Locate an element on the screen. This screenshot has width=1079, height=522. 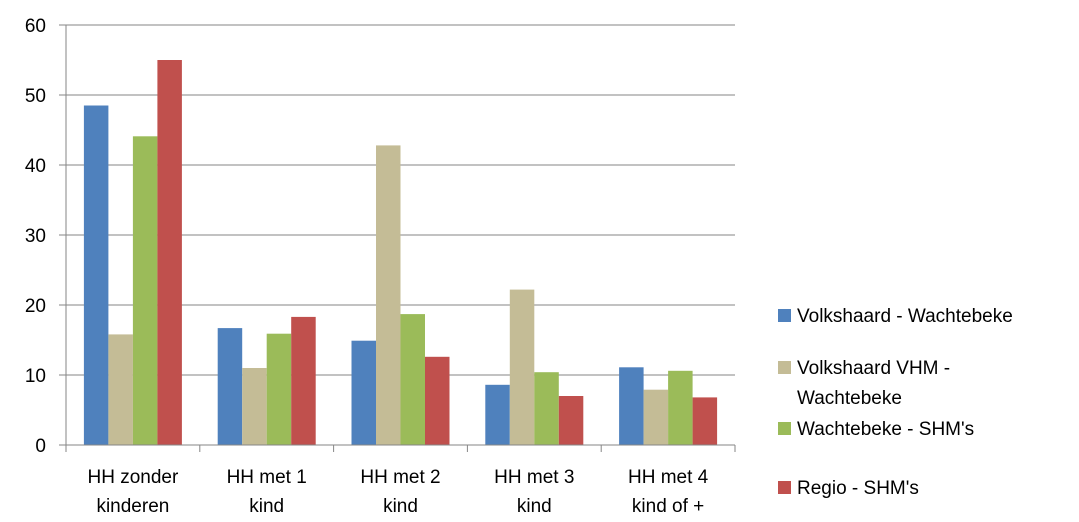
x-category-label: HH met 3 kind is located at coordinates (534, 492).